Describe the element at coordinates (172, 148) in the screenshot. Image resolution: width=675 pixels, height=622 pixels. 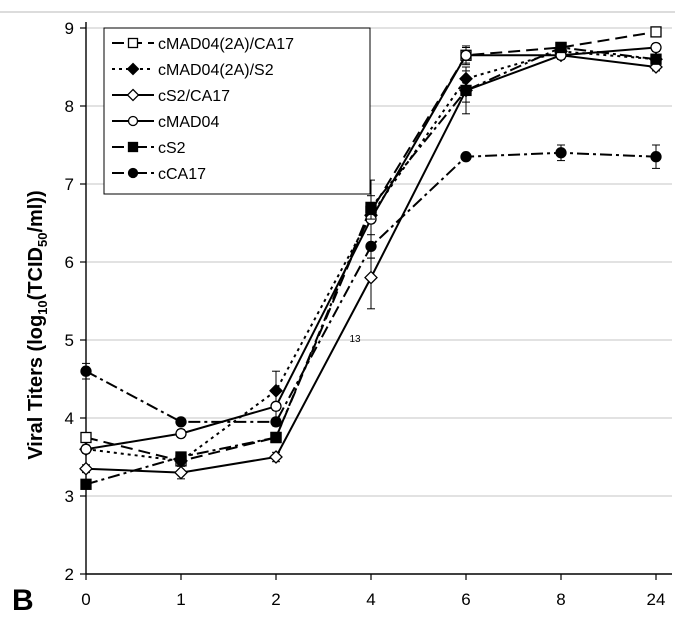
I see `legend-label: cS2` at that location.